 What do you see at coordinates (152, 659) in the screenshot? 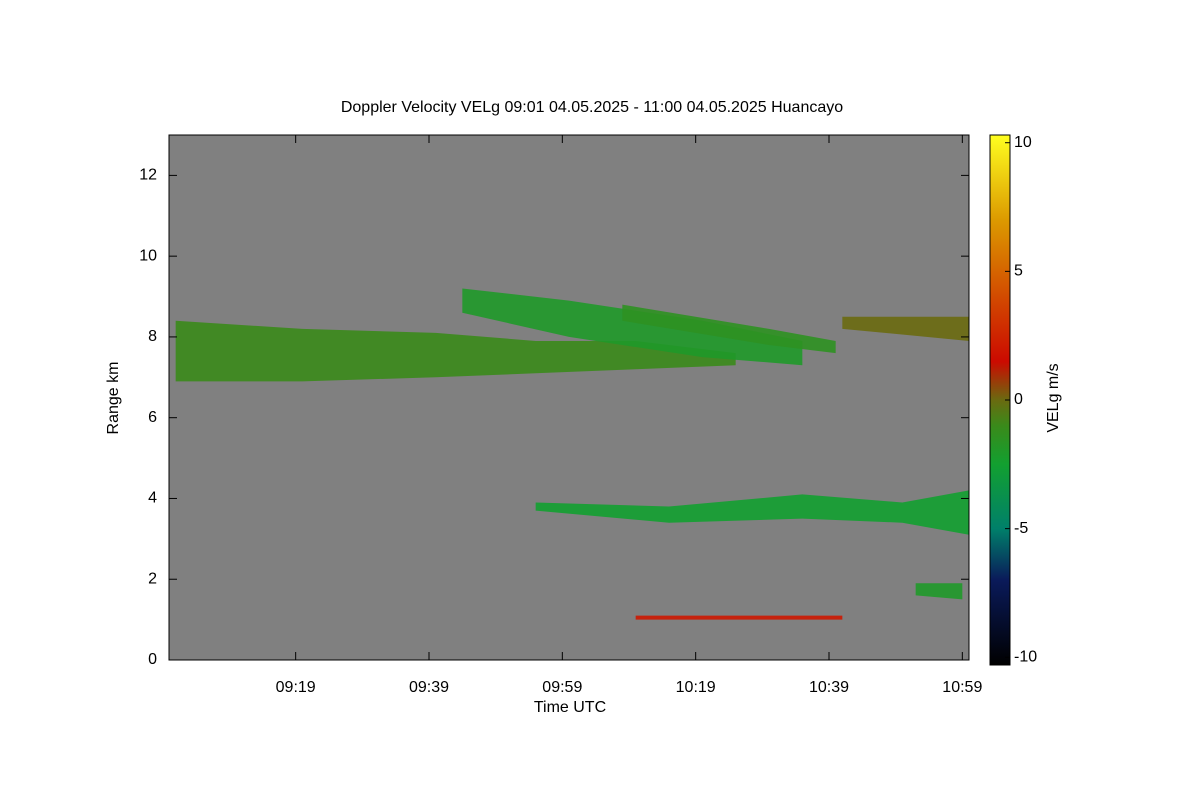
I see `y-tick-label: 0` at bounding box center [152, 659].